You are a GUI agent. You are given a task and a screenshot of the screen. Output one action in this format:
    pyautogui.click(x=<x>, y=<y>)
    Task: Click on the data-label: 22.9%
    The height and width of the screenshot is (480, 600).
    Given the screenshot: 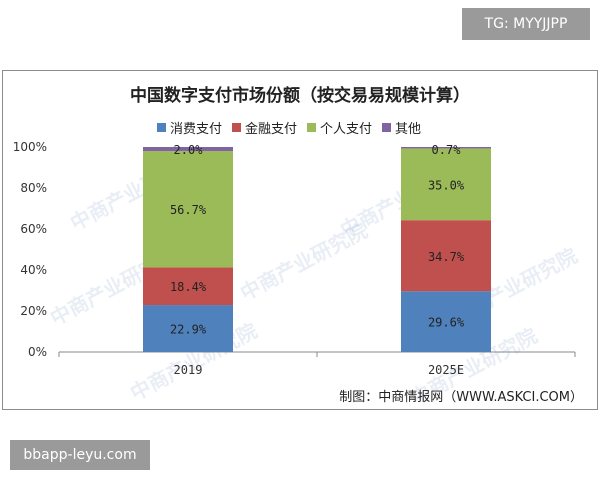 What is the action you would take?
    pyautogui.click(x=188, y=330)
    